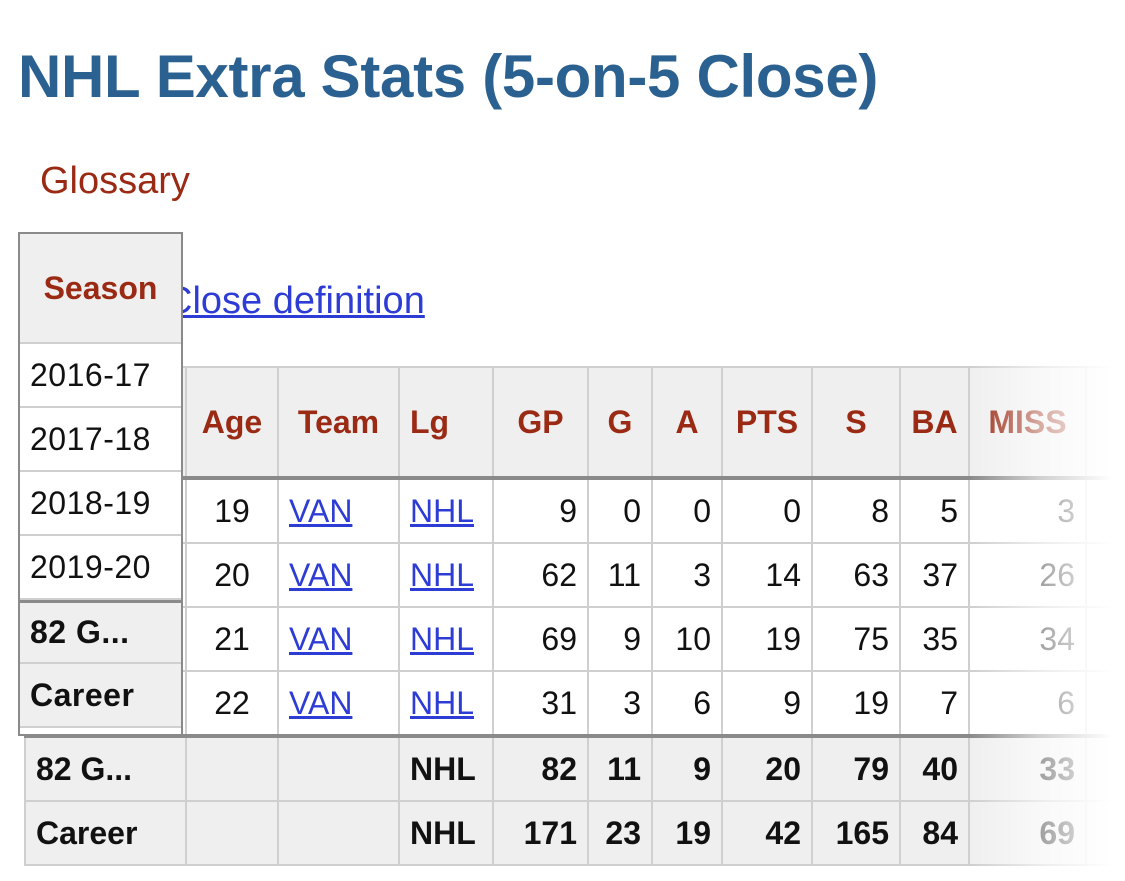 The width and height of the screenshot is (1125, 881). I want to click on col-header-s: S, so click(856, 423).